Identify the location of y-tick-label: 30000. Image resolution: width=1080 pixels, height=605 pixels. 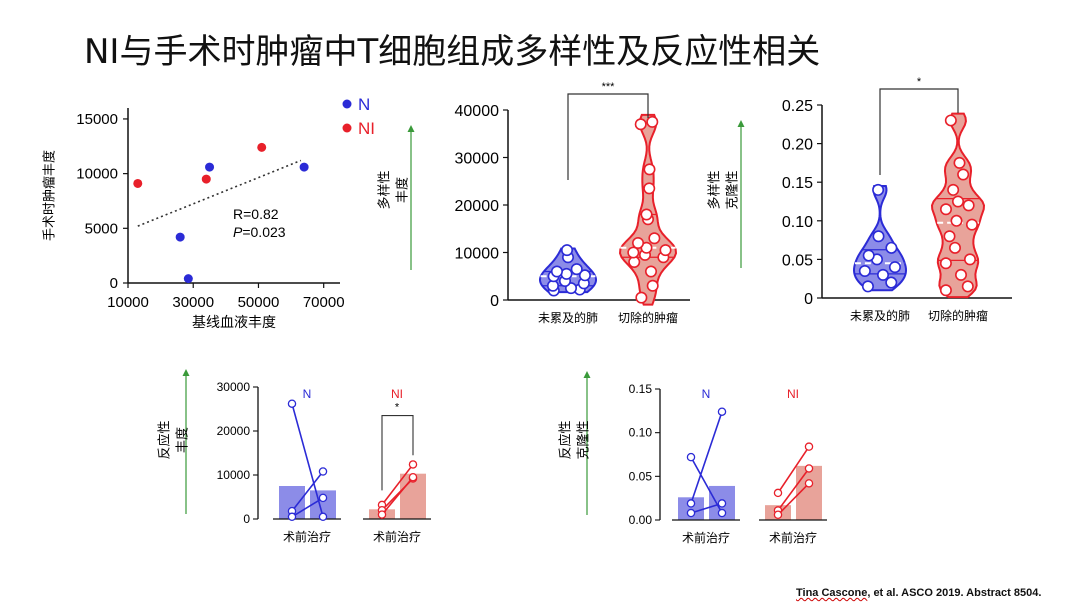
(477, 159).